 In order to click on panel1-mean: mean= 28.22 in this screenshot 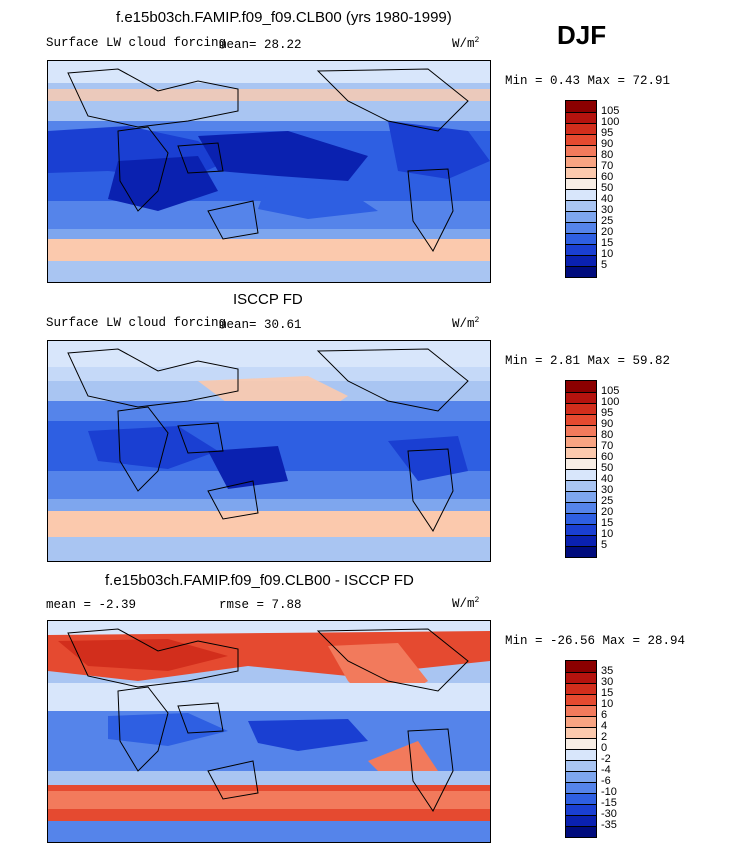, I will do `click(260, 45)`.